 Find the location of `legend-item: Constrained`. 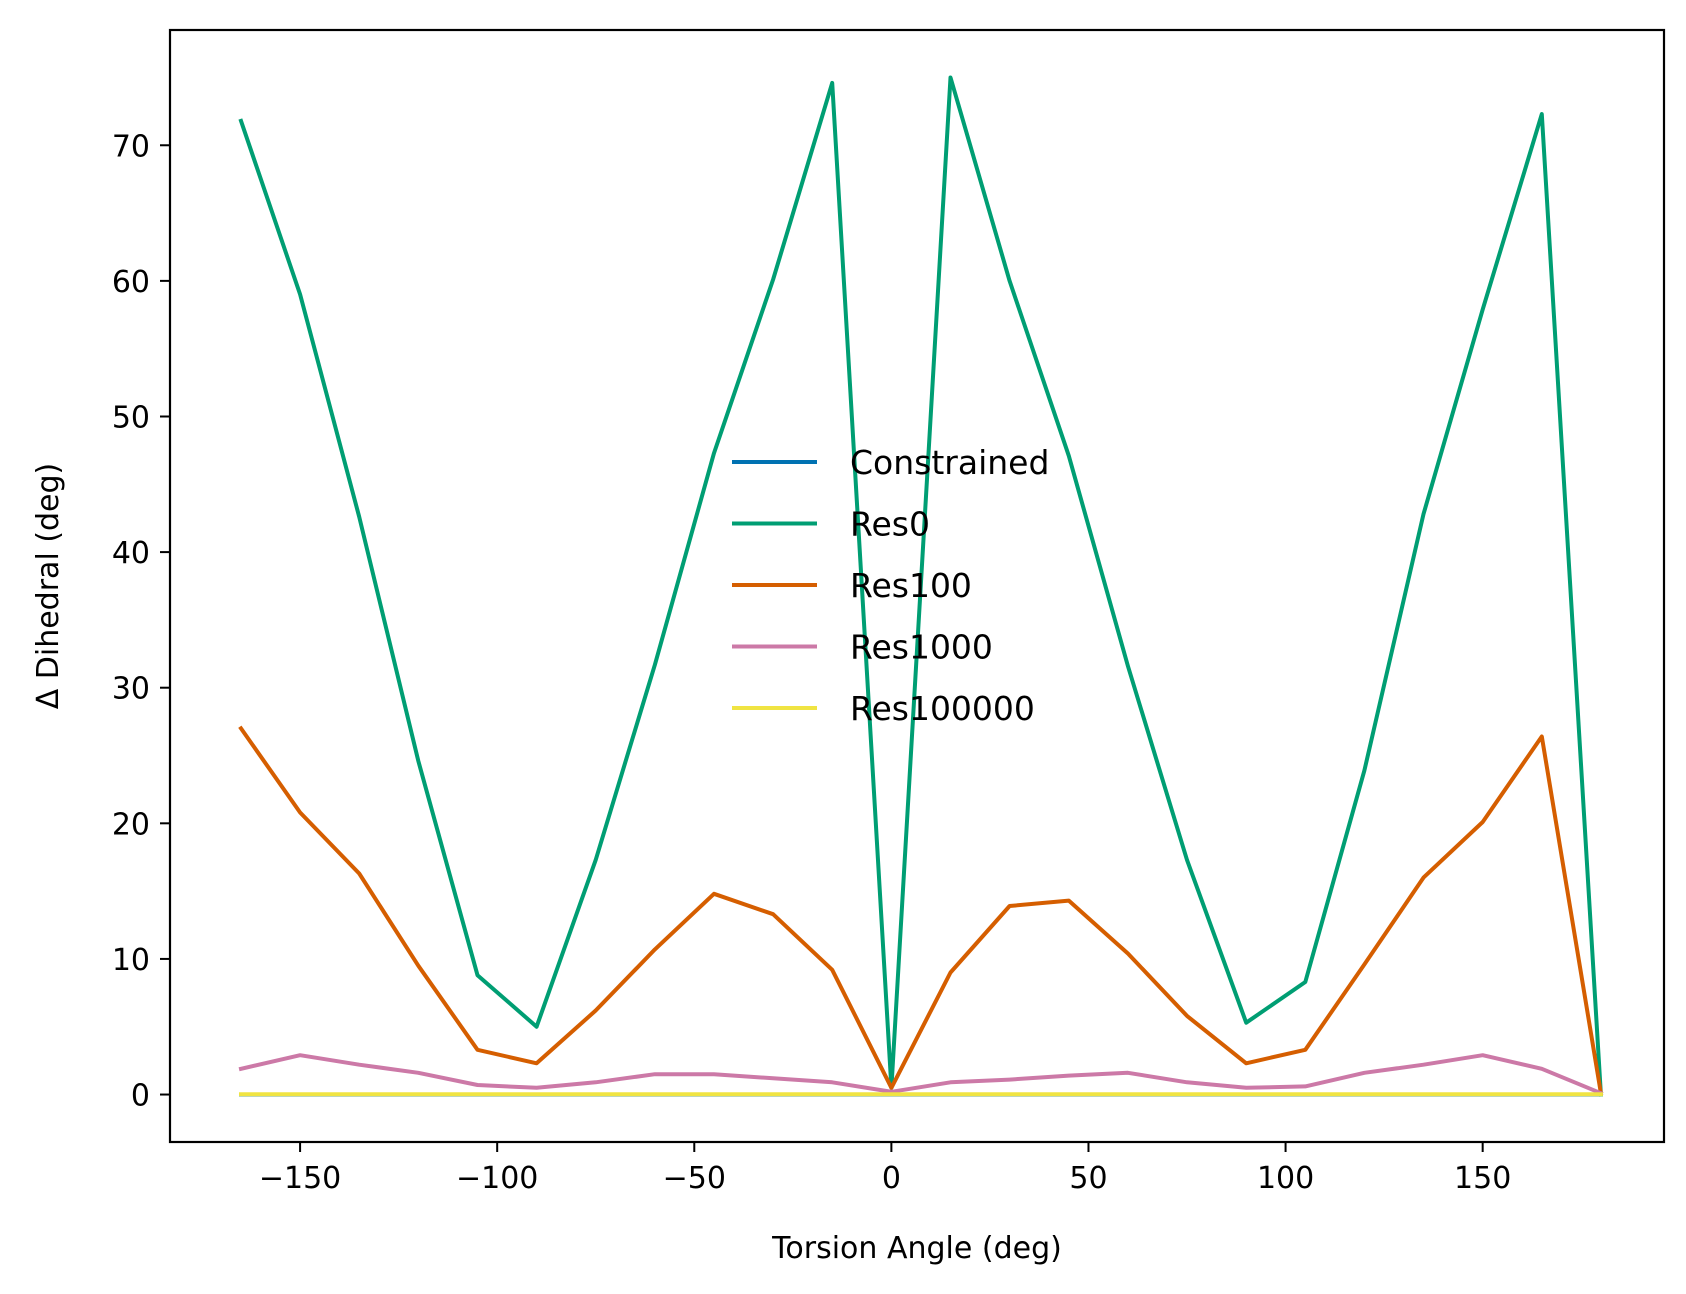

legend-item: Constrained is located at coordinates (890, 462).